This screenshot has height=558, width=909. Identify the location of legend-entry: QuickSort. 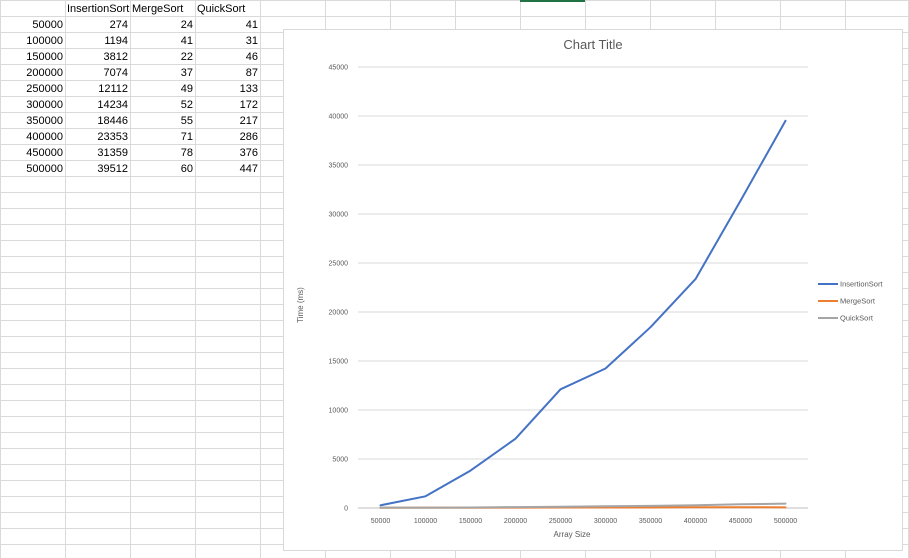
(857, 318).